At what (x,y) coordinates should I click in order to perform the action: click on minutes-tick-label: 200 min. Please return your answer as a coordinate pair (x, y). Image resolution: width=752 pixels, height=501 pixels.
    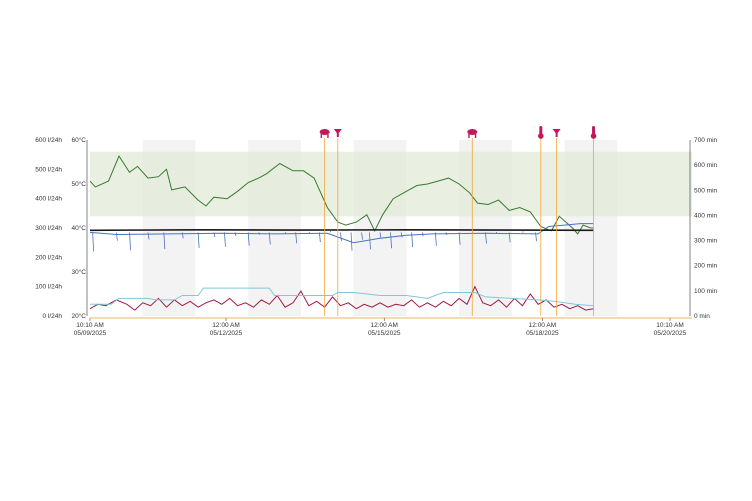
    Looking at the image, I should click on (706, 266).